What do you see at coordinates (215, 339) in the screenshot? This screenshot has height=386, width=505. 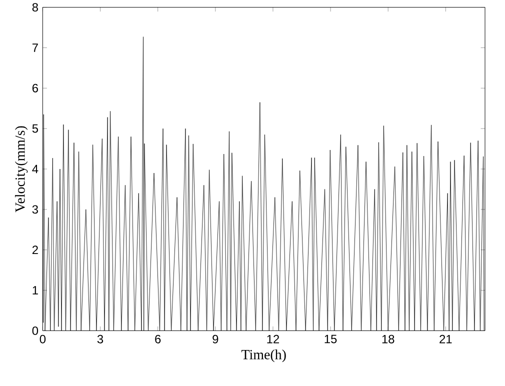 I see `x-tick-label: 9` at bounding box center [215, 339].